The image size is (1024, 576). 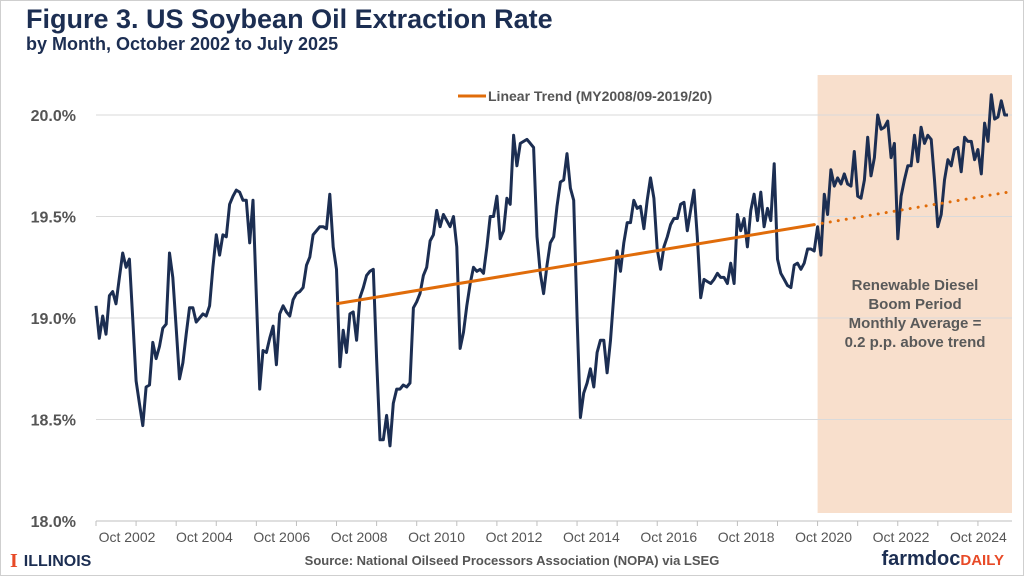 What do you see at coordinates (514, 537) in the screenshot?
I see `x-tick-label: Oct 2012` at bounding box center [514, 537].